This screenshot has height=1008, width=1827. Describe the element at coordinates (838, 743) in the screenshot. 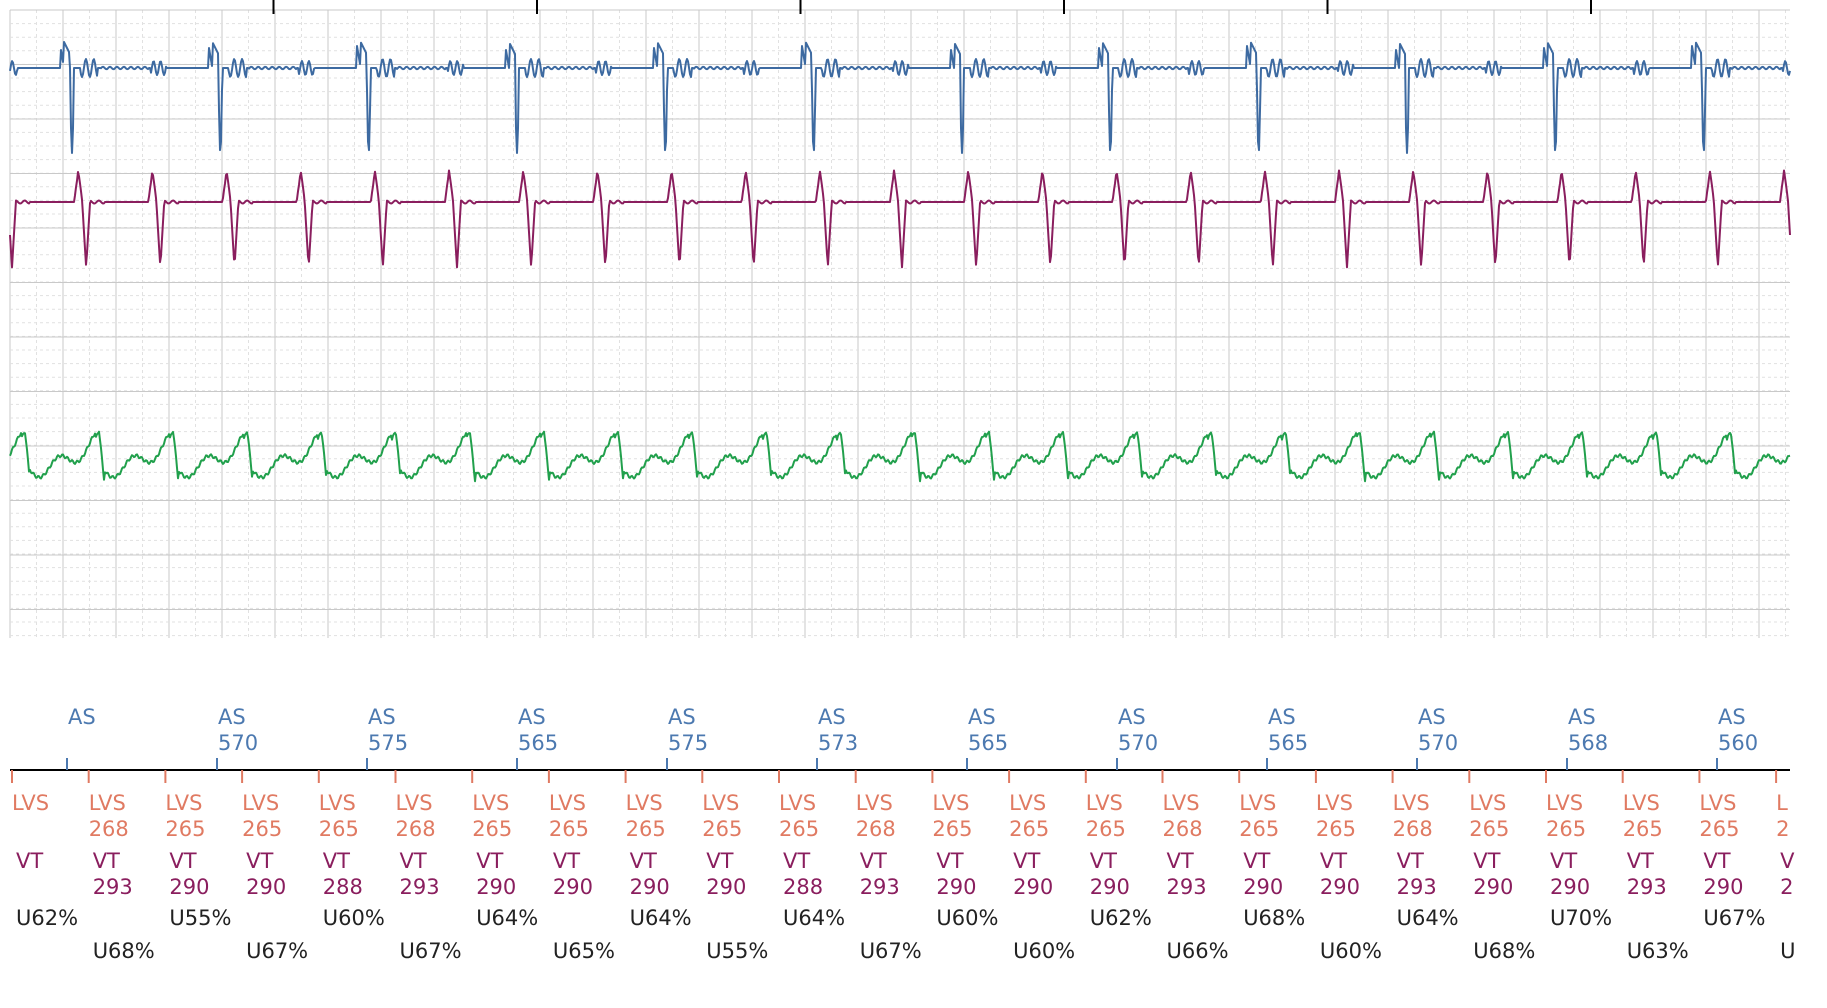

I see `atrial-interval-value: 573` at that location.